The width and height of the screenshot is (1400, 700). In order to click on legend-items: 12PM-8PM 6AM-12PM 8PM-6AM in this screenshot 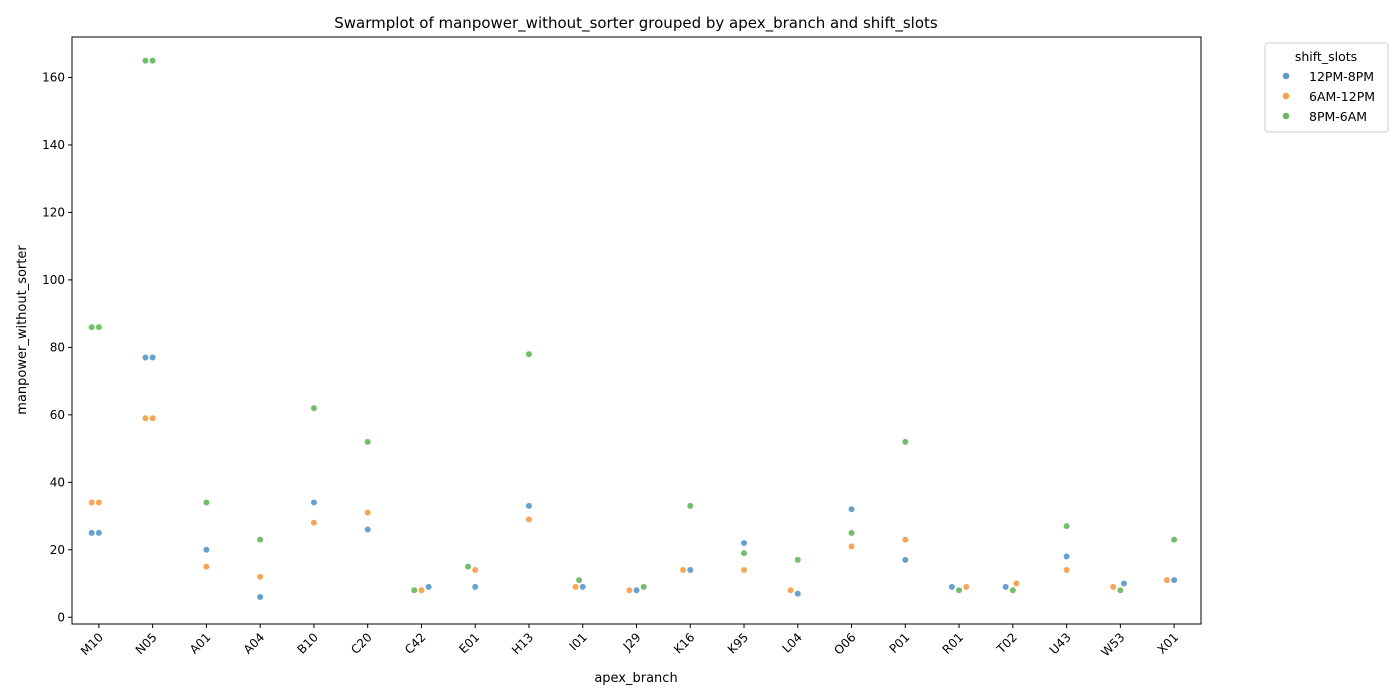, I will do `click(1328, 96)`.